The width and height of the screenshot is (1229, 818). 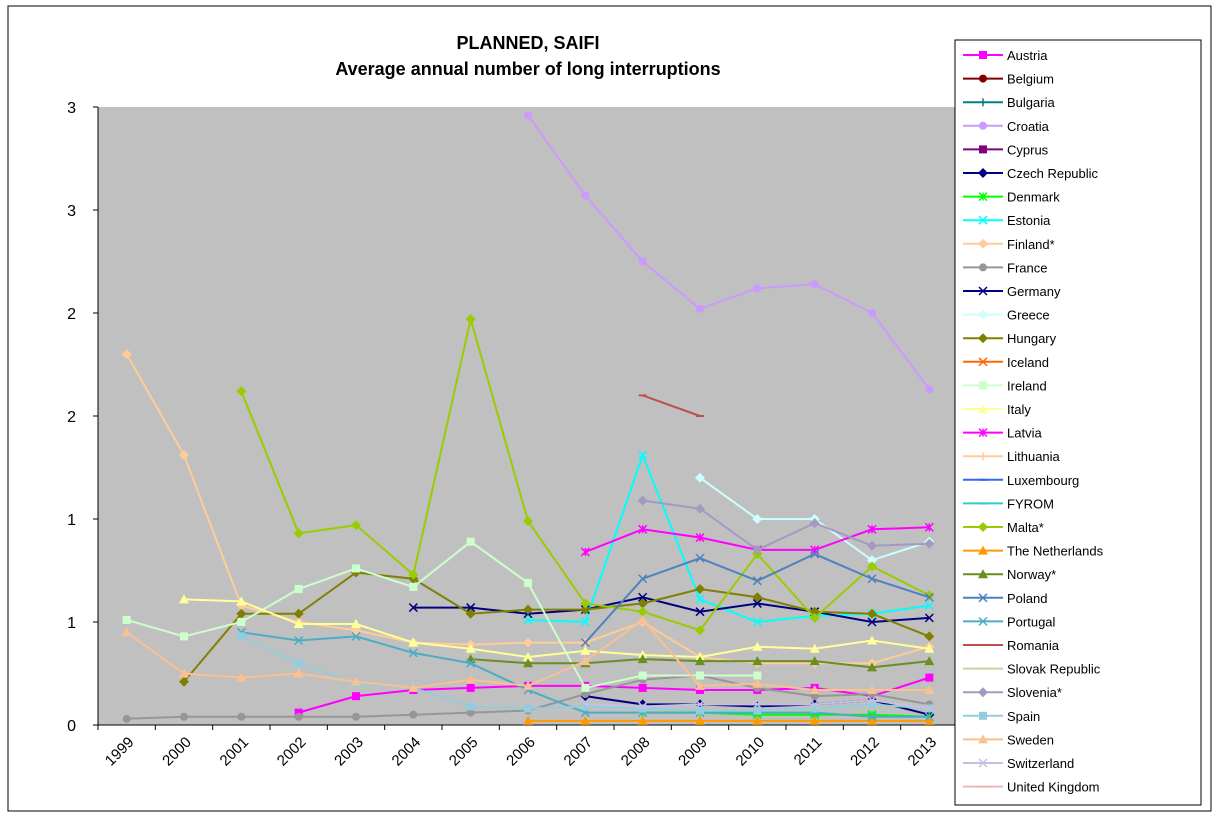 What do you see at coordinates (1030, 503) in the screenshot?
I see `legend-label: FYROM` at bounding box center [1030, 503].